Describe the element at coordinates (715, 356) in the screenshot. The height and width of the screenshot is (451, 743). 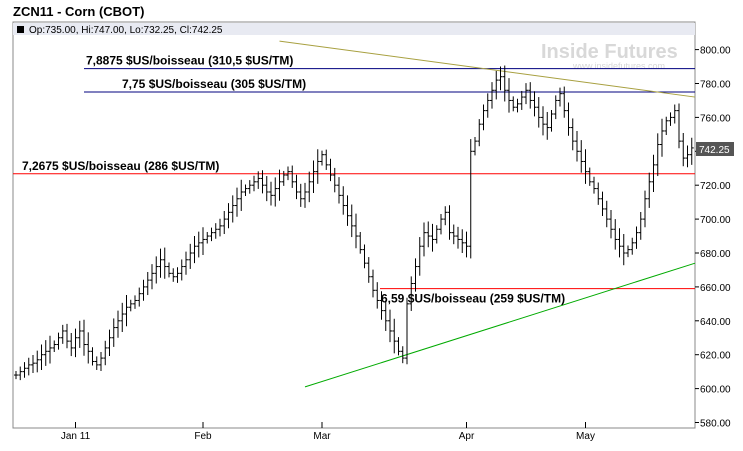
I see `y-tick-label: 620.00` at that location.